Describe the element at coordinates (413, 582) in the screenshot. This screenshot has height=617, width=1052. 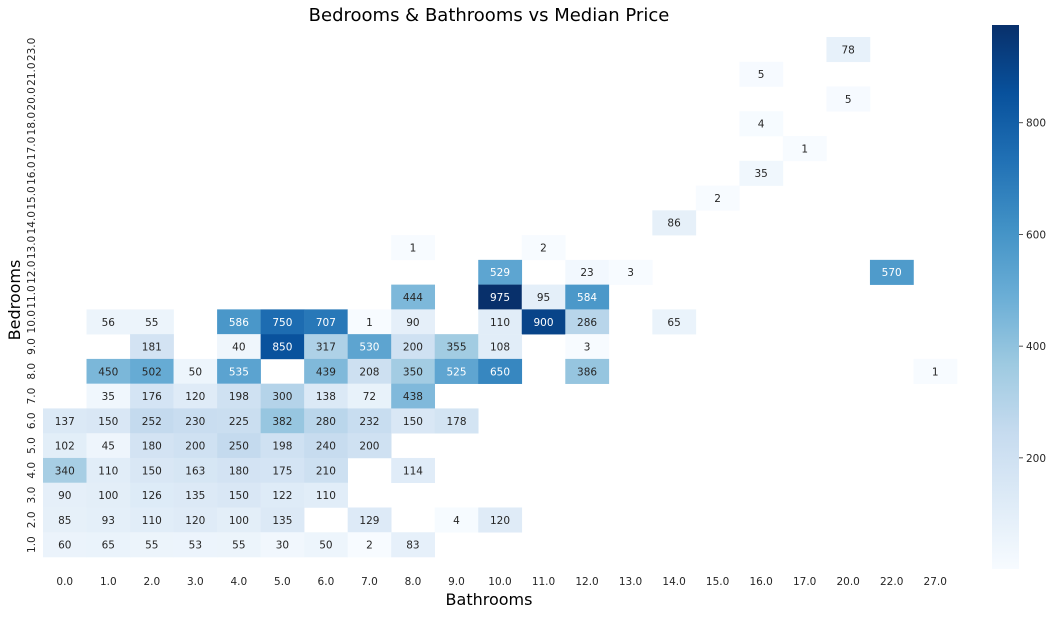
I see `x-tick-label: 8.0` at that location.